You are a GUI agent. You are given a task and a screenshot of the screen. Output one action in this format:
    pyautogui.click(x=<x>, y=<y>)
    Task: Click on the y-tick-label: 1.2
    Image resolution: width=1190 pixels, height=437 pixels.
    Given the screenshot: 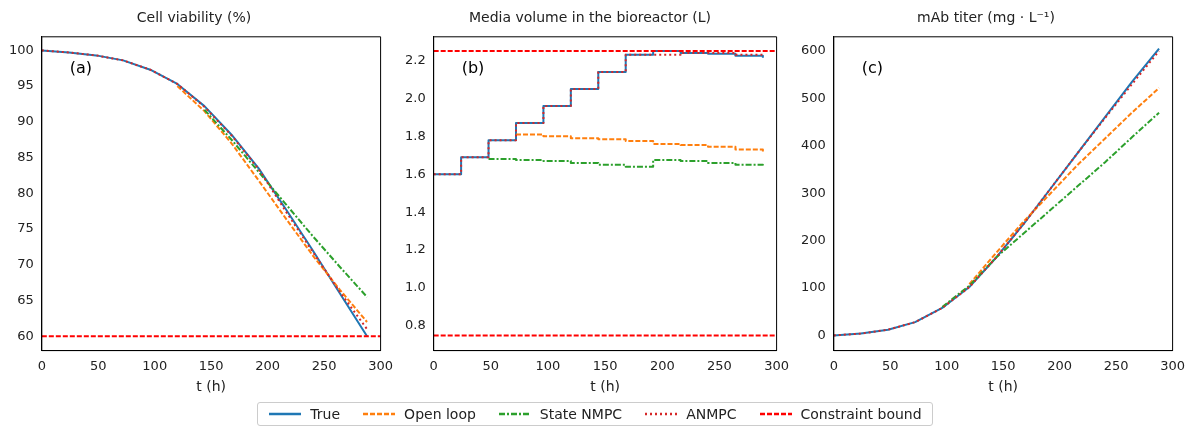 What is the action you would take?
    pyautogui.click(x=415, y=249)
    